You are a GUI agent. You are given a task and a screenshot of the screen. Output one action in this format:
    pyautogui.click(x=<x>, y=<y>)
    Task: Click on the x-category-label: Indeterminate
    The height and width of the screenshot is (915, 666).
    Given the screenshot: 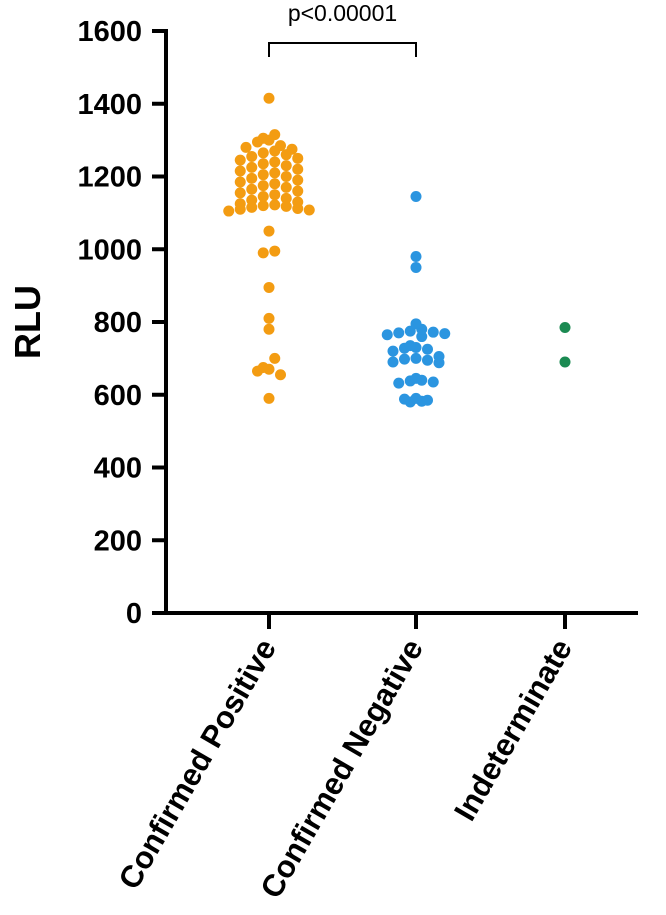 What is the action you would take?
    pyautogui.click(x=513, y=730)
    